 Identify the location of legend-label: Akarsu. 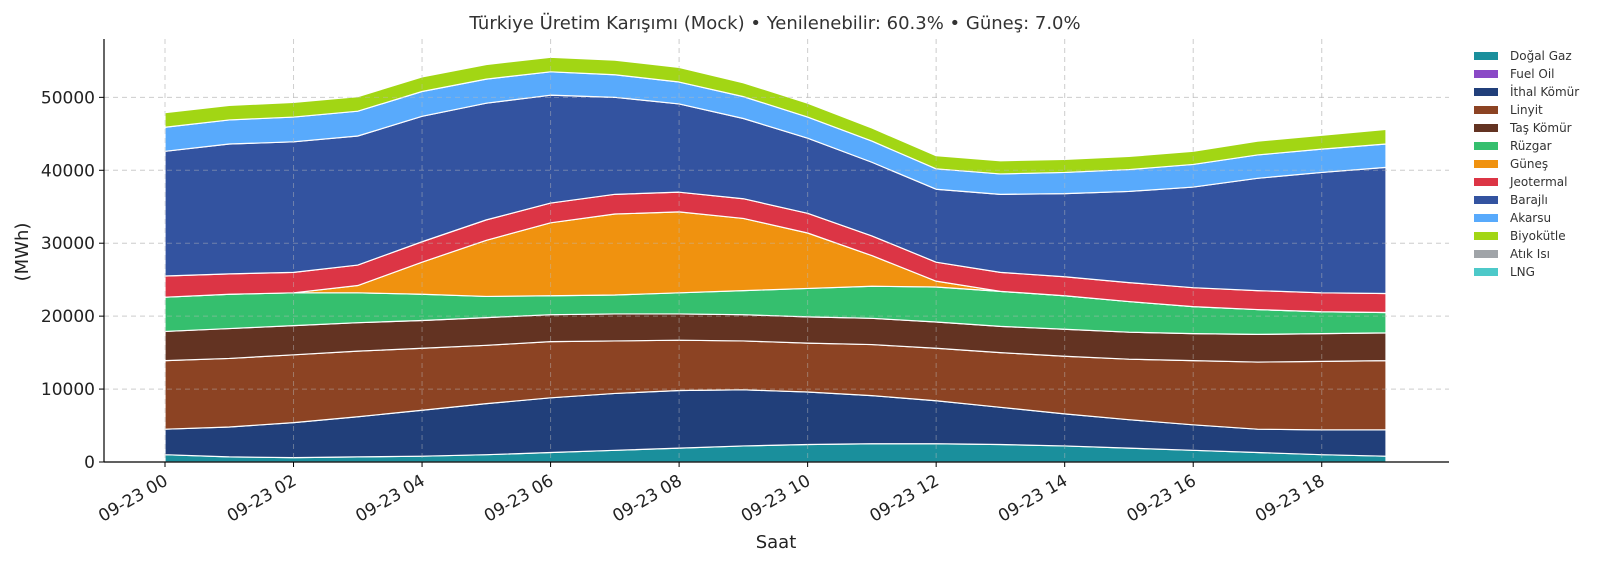
(1530, 218).